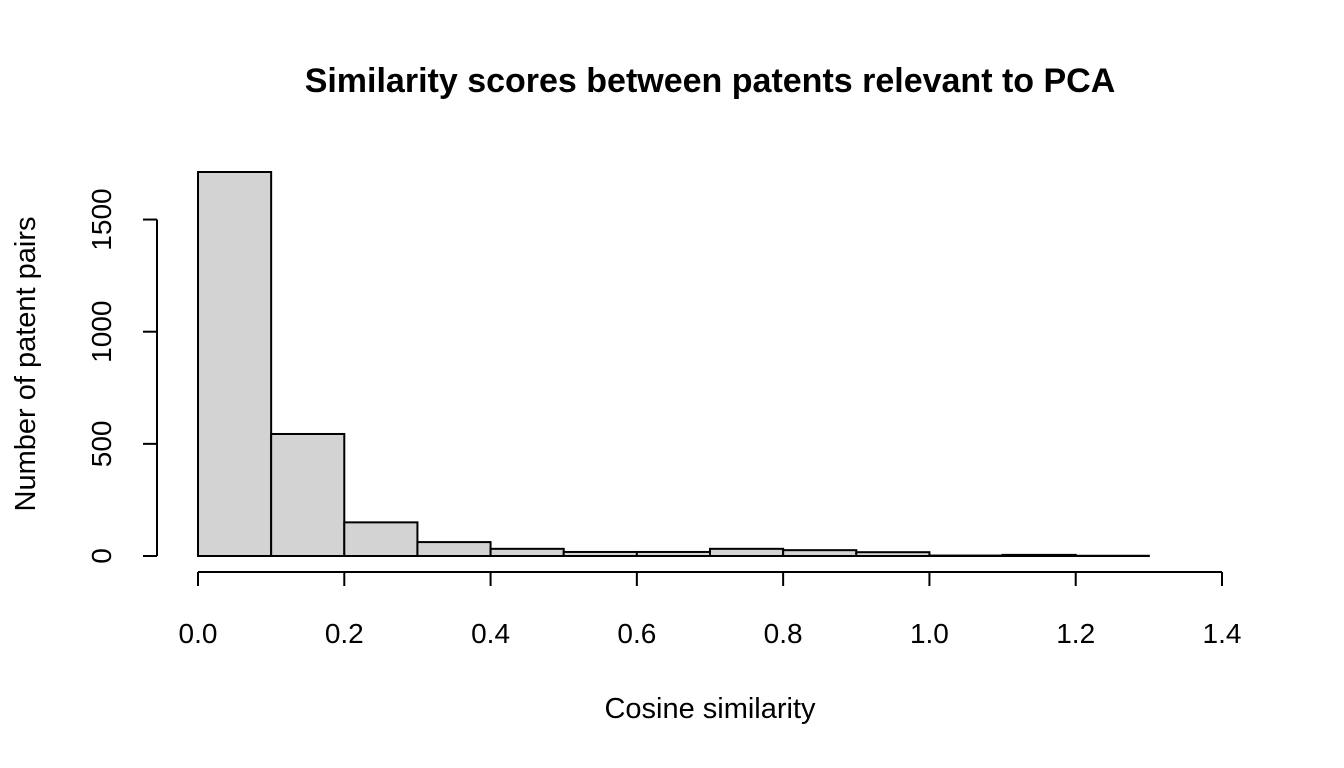 This screenshot has height=768, width=1344. What do you see at coordinates (344, 633) in the screenshot?
I see `x-tick-label: 0.2` at bounding box center [344, 633].